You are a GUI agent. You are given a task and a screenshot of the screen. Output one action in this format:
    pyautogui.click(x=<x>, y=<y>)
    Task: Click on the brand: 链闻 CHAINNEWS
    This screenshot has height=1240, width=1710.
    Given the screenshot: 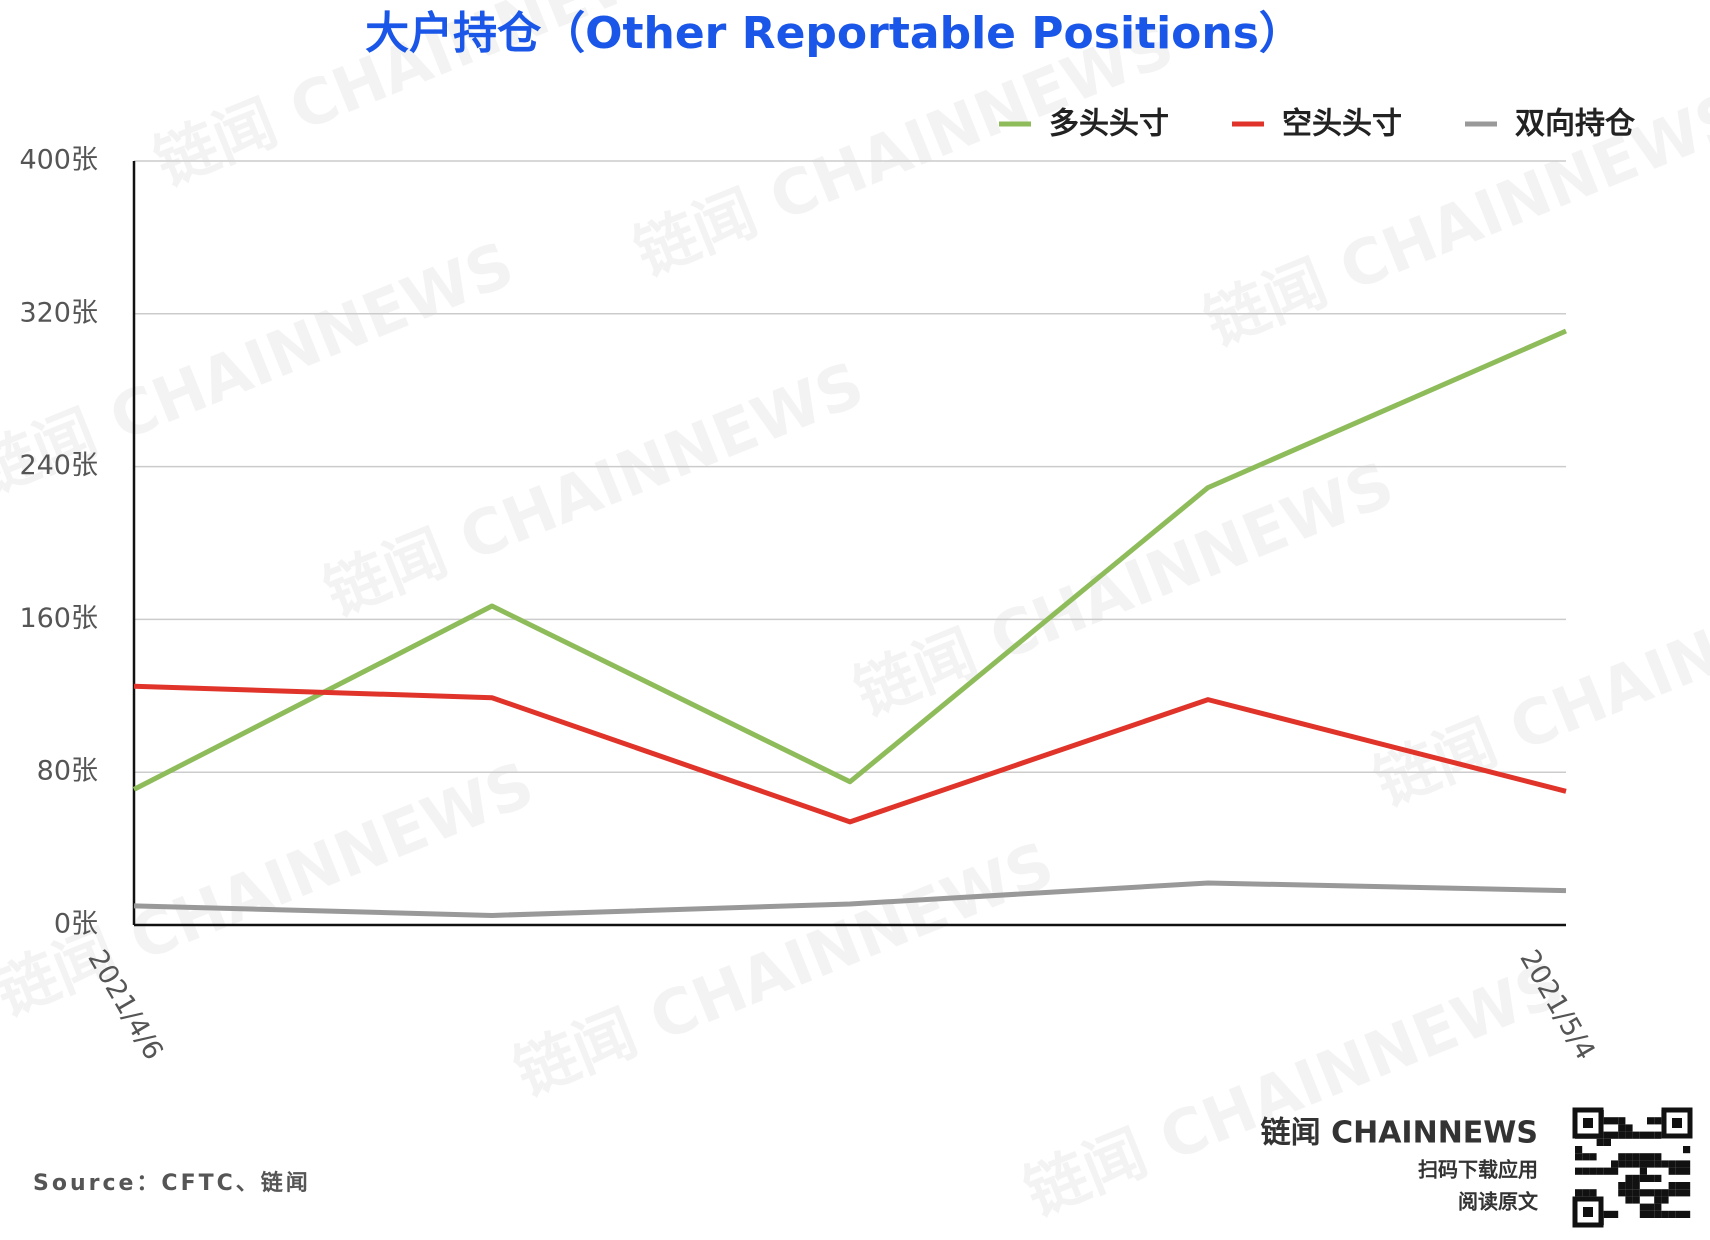 What is the action you would take?
    pyautogui.click(x=1399, y=1133)
    